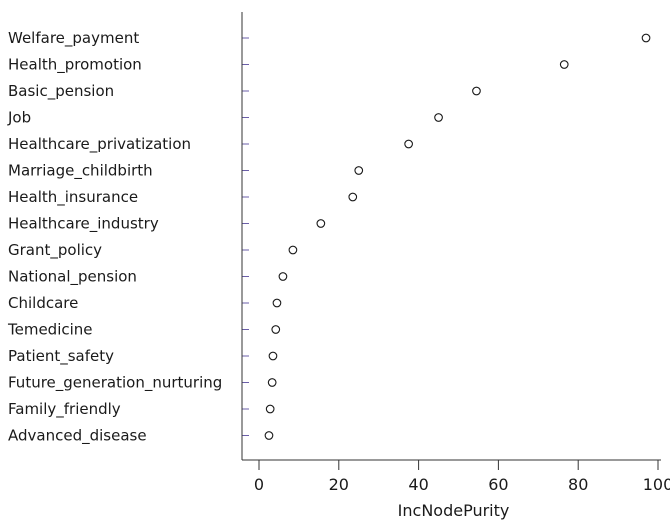  Describe the element at coordinates (83, 224) in the screenshot. I see `category-label: Healthcare_industry` at that location.